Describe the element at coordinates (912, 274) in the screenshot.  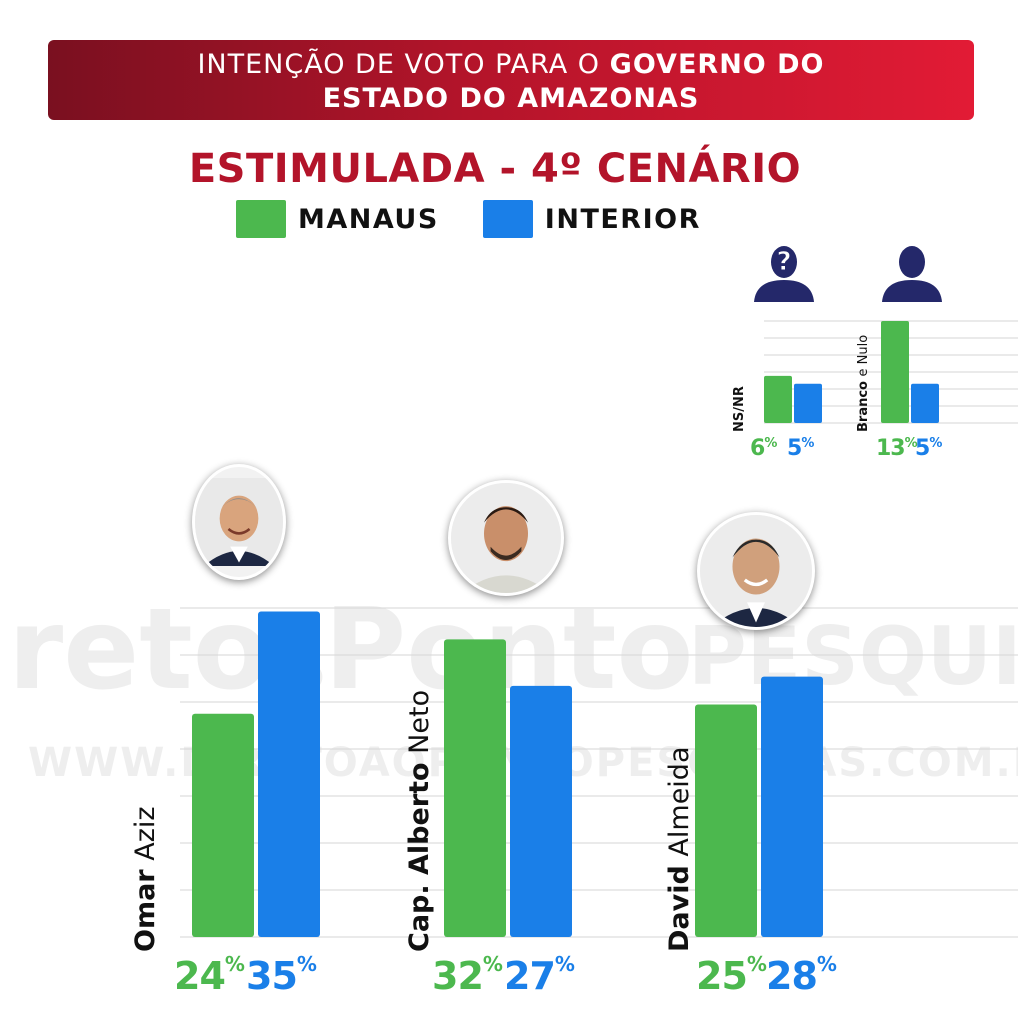
I see `person-silhouette-icon` at that location.